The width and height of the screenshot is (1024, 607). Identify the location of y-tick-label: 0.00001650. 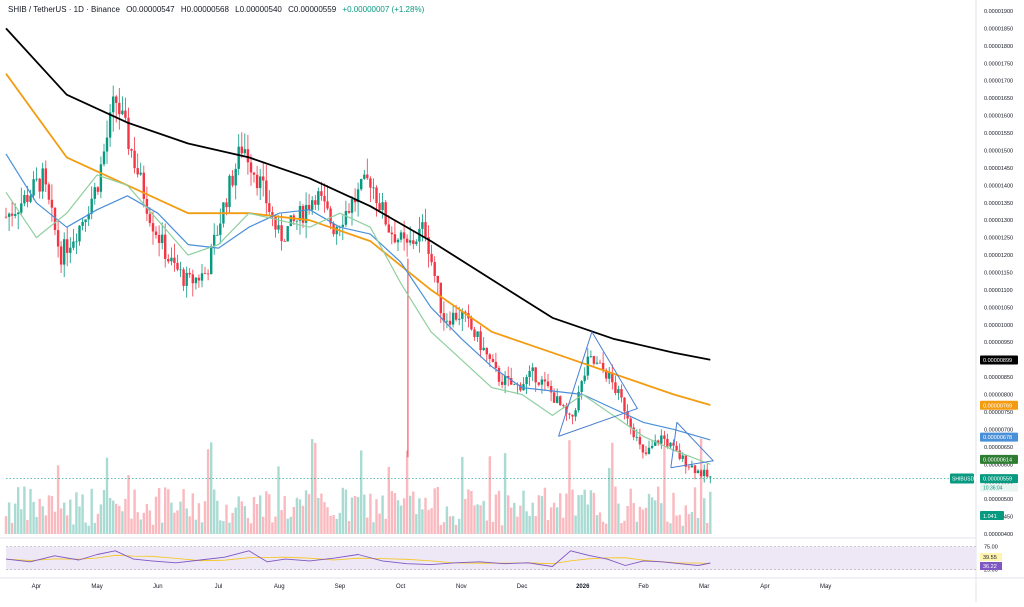
(998, 99).